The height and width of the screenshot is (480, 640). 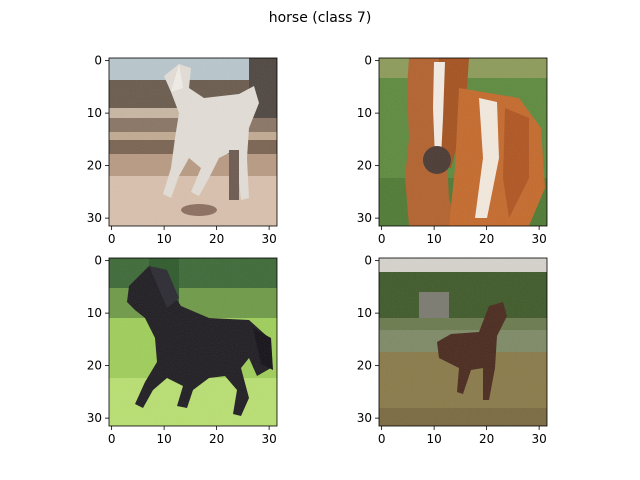 I want to click on panel-4-frame, so click(x=463, y=342).